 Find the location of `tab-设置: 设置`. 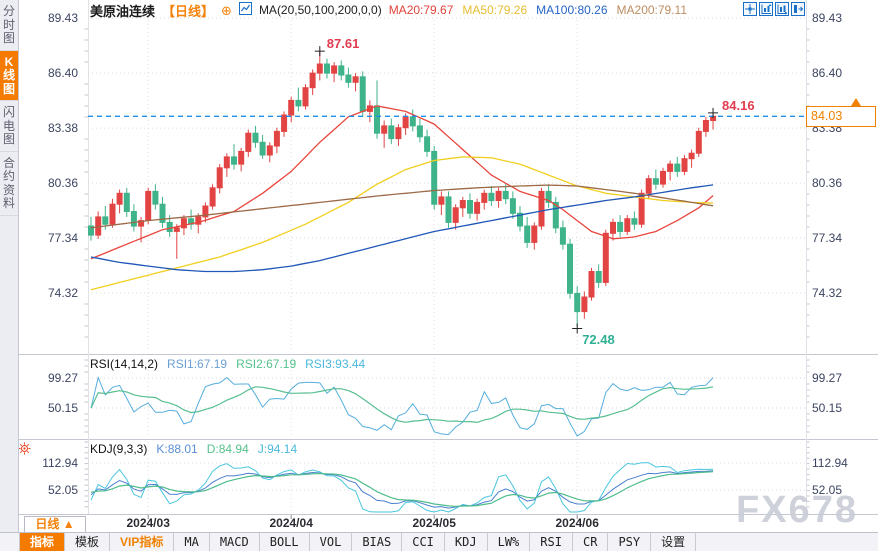

tab-设置: 设置 is located at coordinates (674, 542).